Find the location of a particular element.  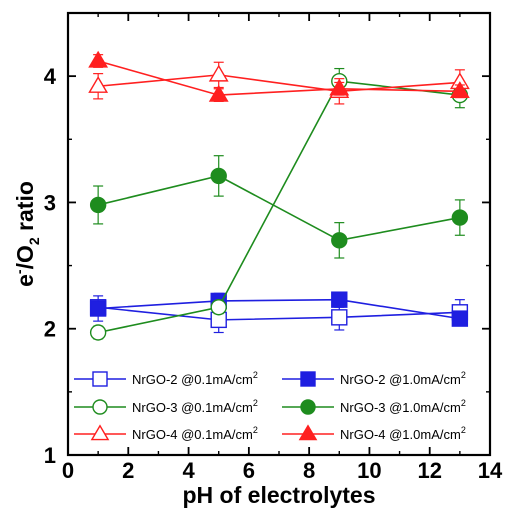

legend-label: NrGO-3 @1.0mA/cm2 is located at coordinates (403, 406).